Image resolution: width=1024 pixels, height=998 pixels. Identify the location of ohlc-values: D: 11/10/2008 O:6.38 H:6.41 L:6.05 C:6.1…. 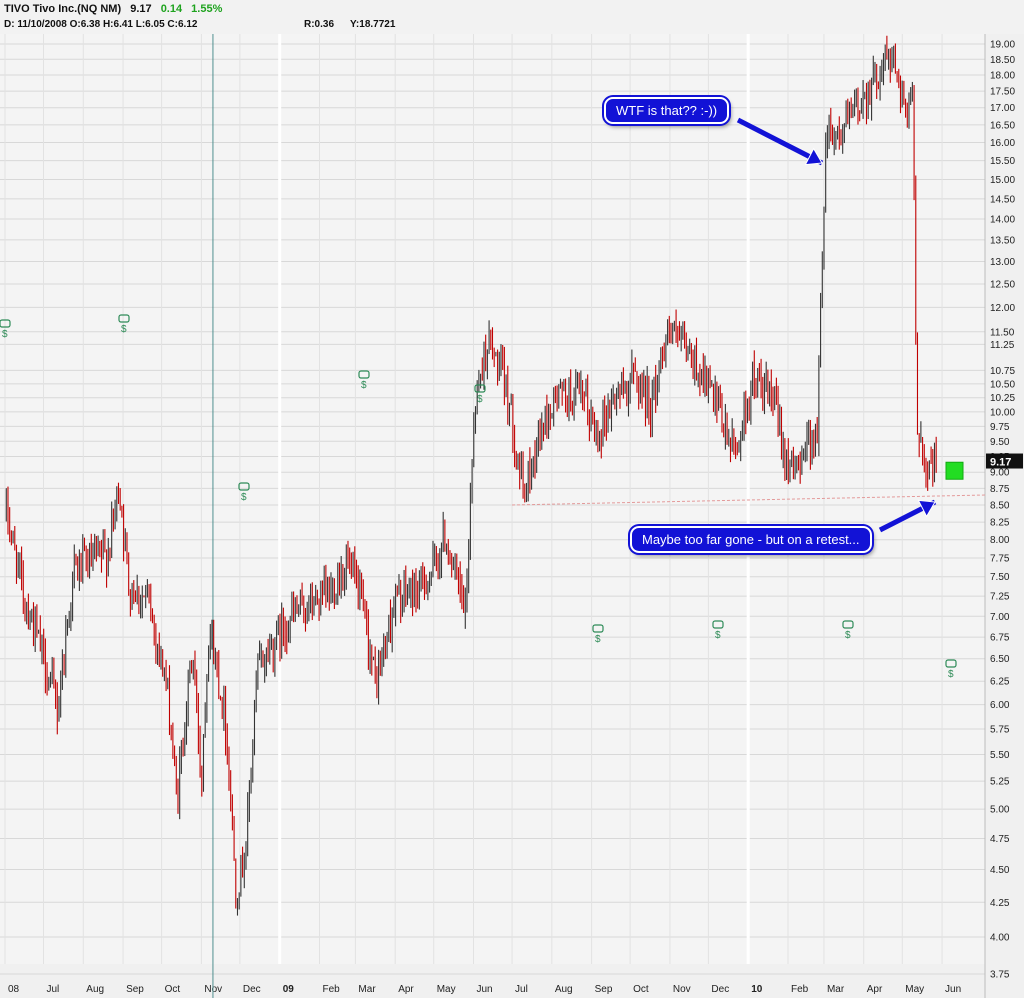
(101, 24).